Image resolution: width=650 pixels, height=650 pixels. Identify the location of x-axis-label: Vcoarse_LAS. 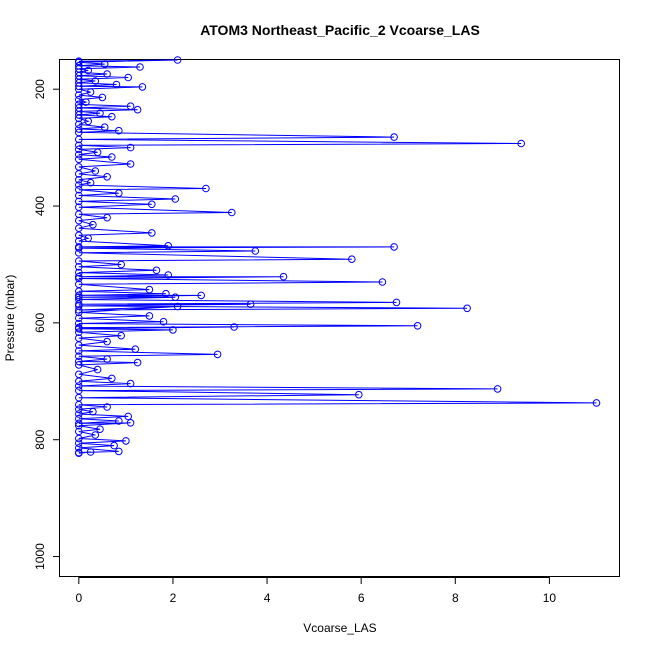
(339, 628).